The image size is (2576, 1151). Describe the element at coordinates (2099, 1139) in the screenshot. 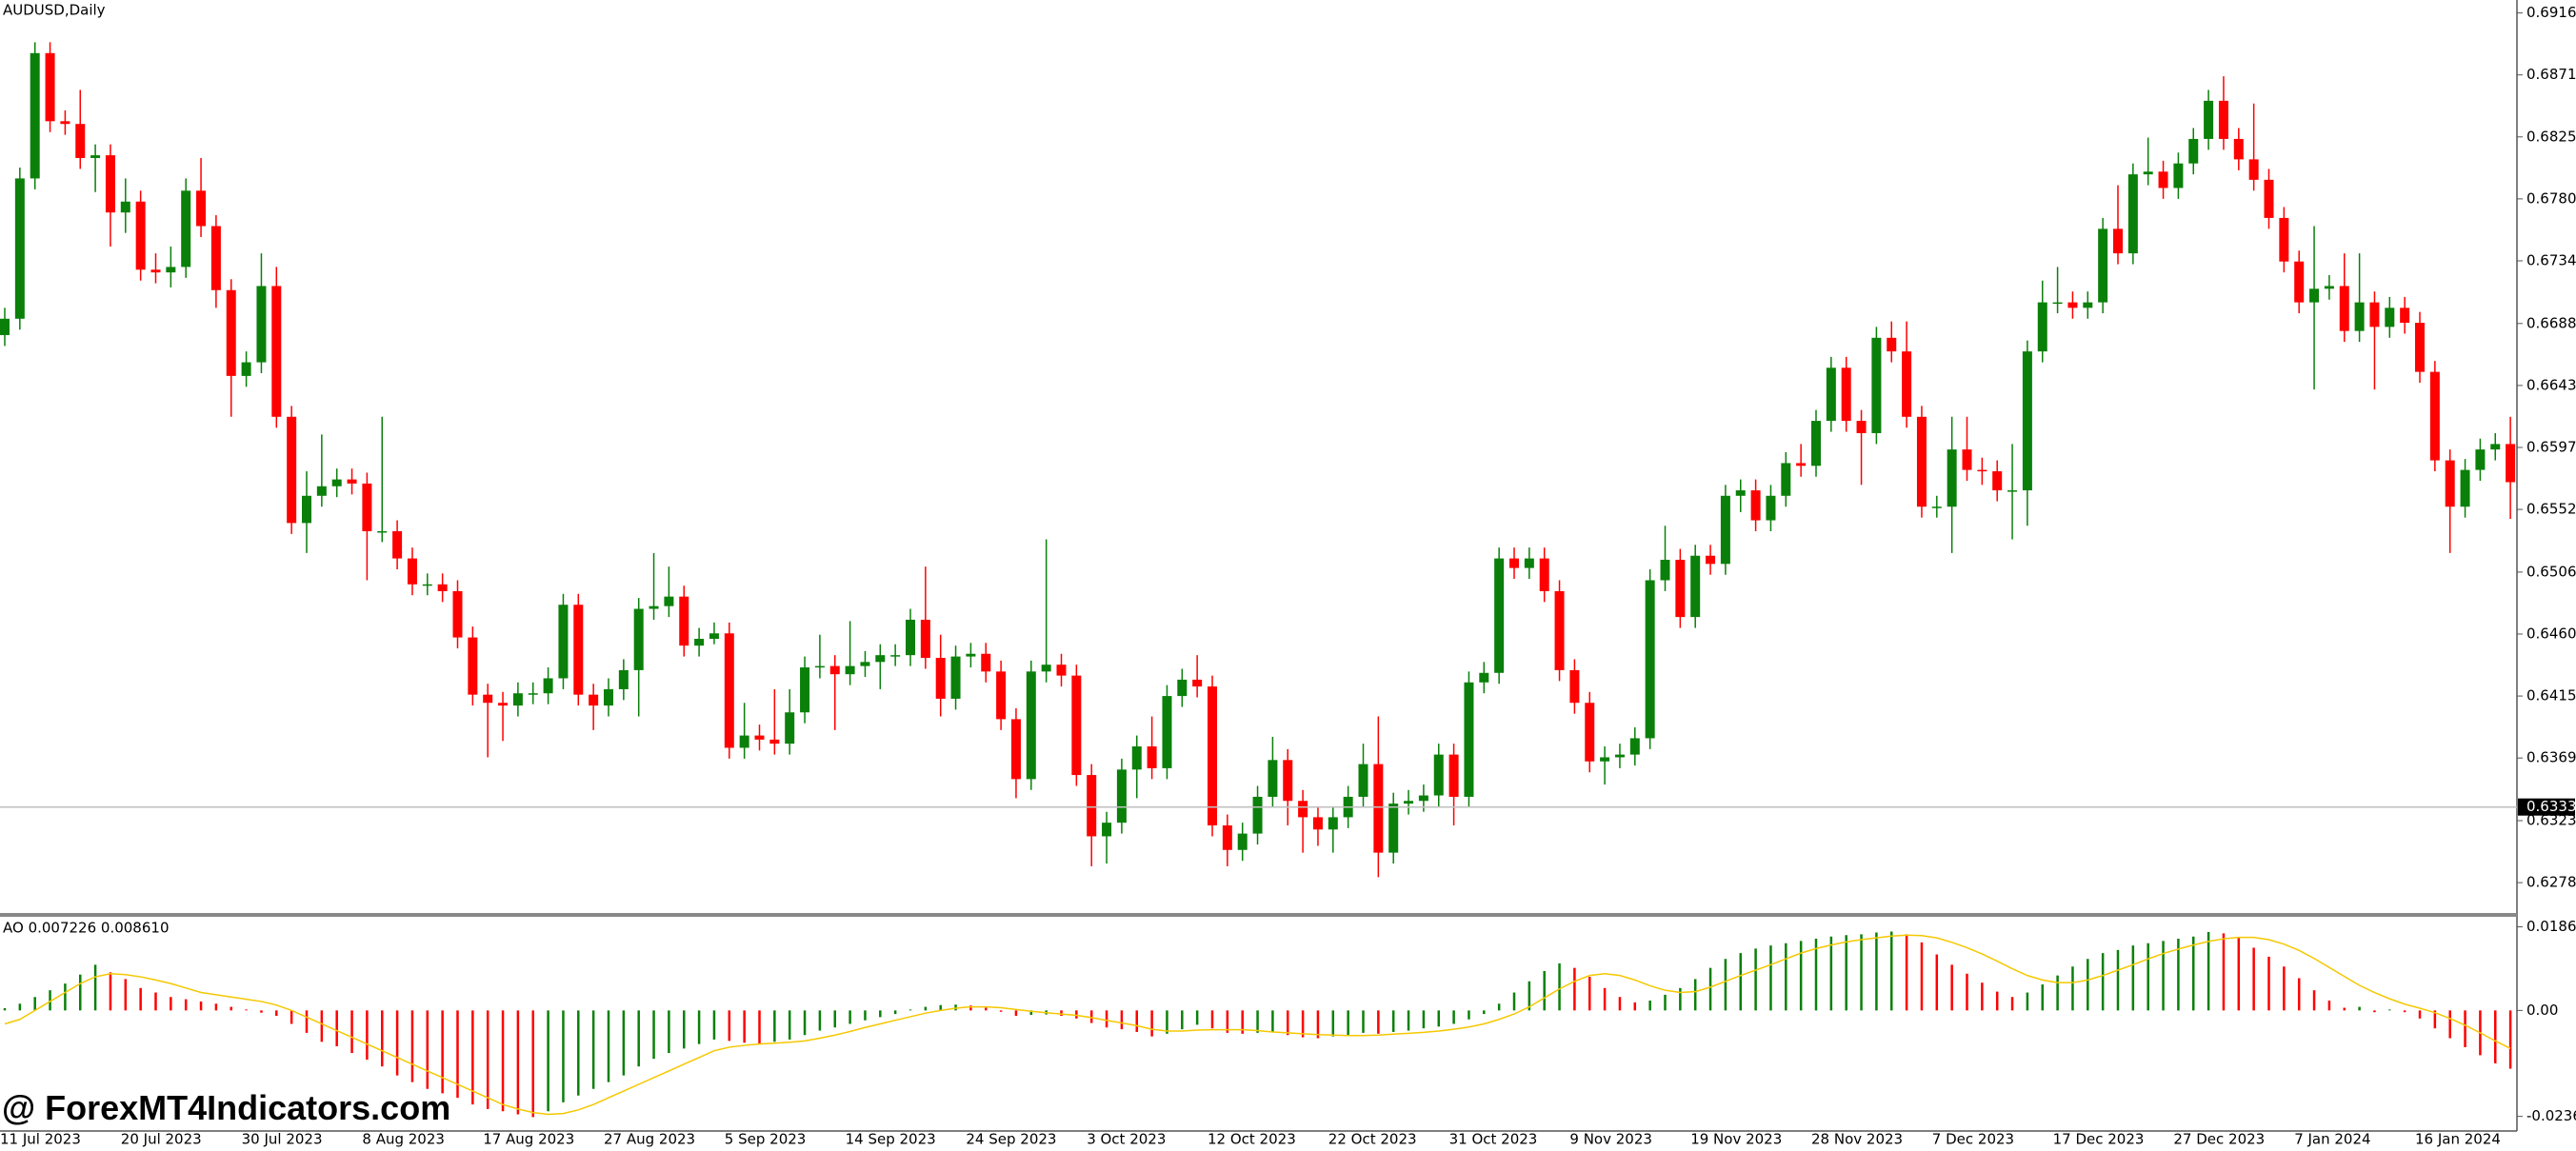

I see `x-tick-label: 17 Dec 2023` at that location.